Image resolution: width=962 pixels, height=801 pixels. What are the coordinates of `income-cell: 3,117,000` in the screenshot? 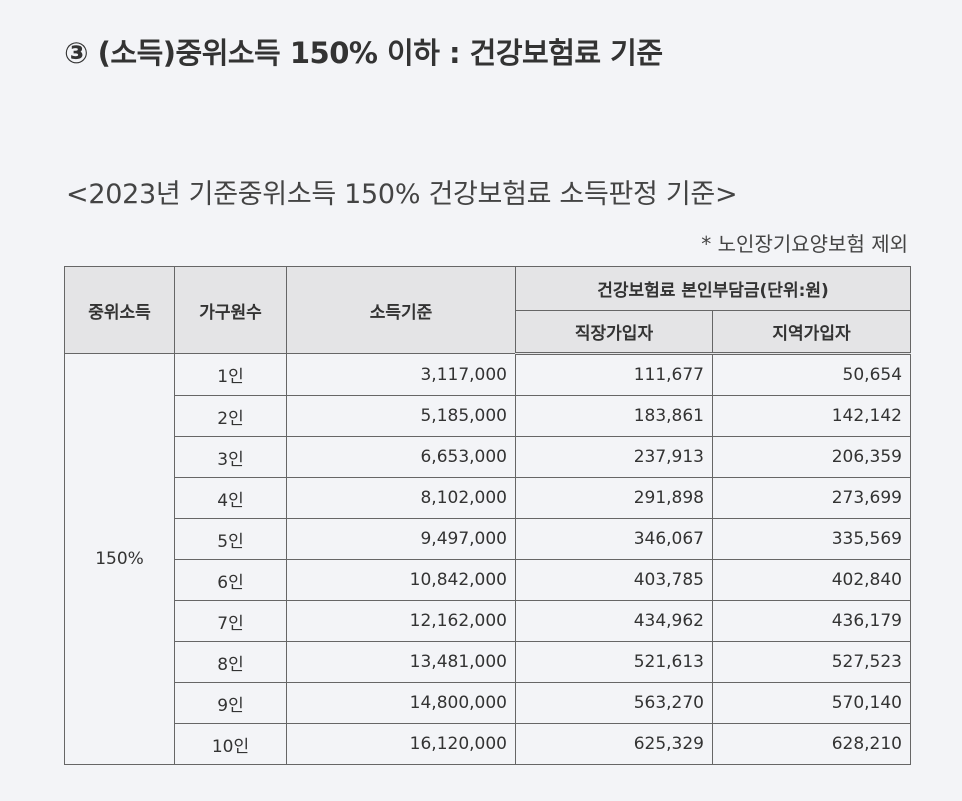 It's located at (401, 374).